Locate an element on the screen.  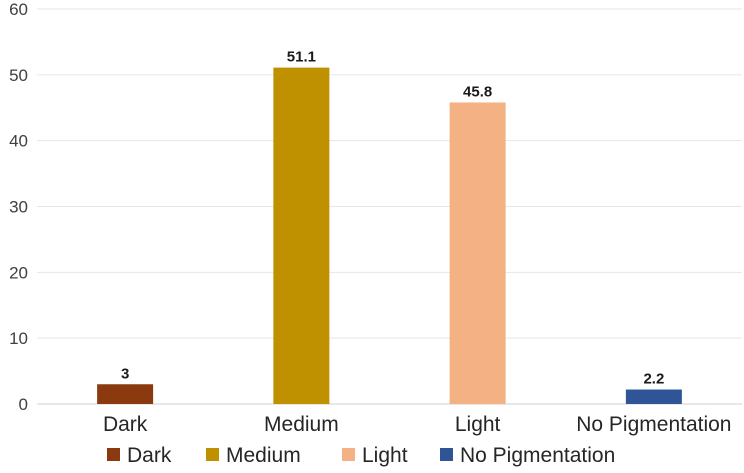
legend-label: Light is located at coordinates (385, 455).